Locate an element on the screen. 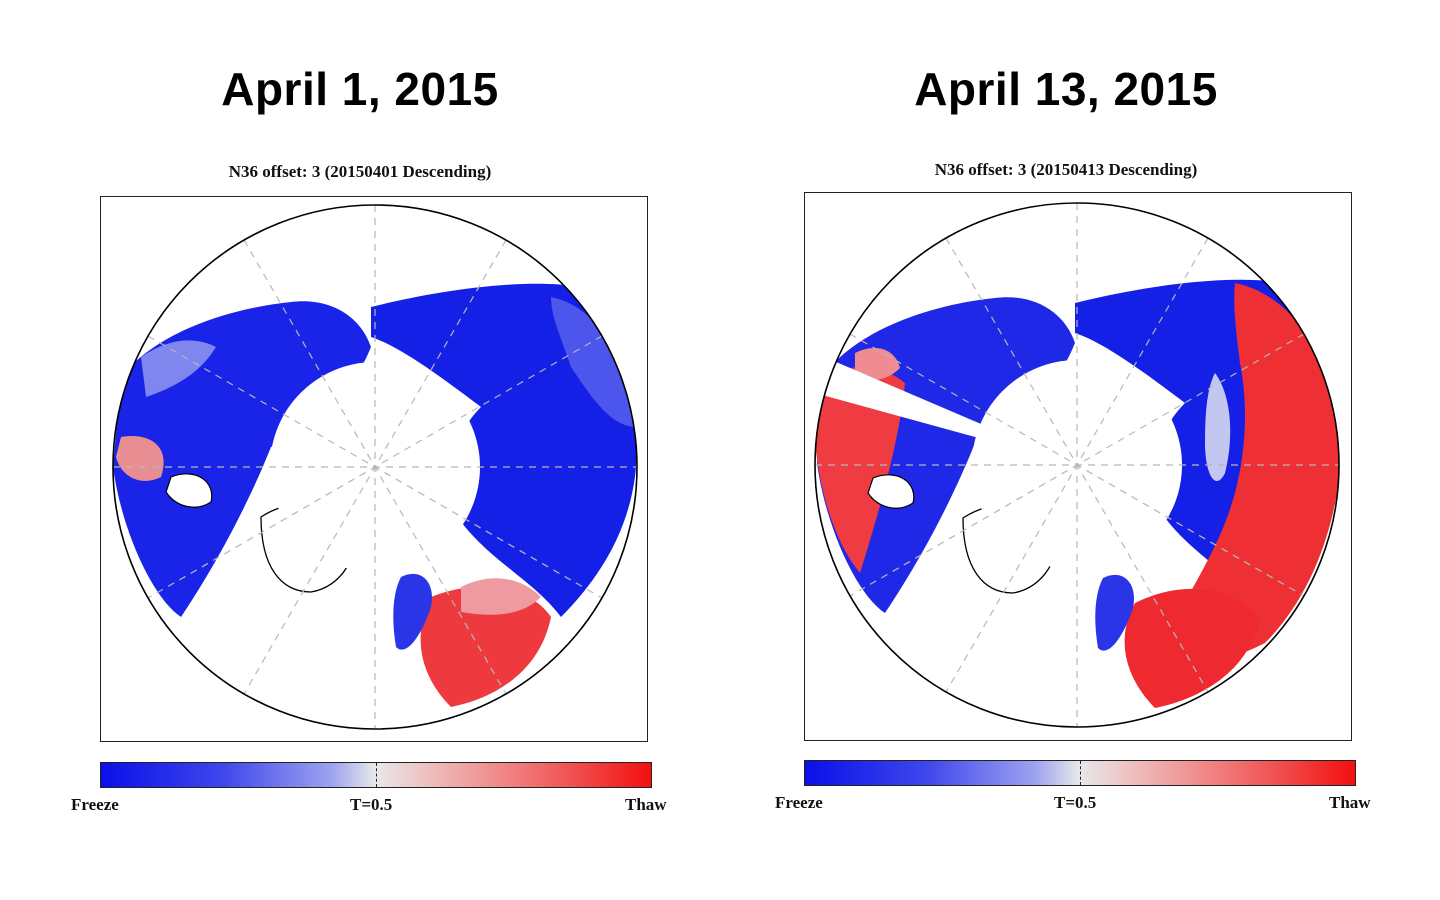  region-no-data-wedge is located at coordinates (946, 409).